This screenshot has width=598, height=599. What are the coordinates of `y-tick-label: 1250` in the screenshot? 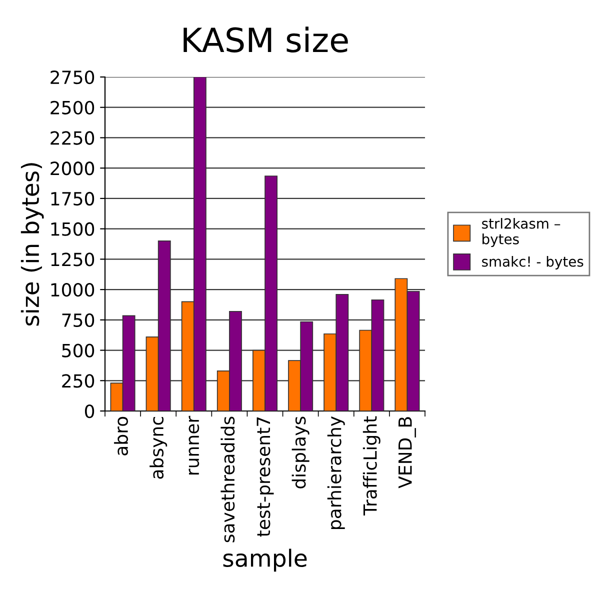 It's located at (72, 259).